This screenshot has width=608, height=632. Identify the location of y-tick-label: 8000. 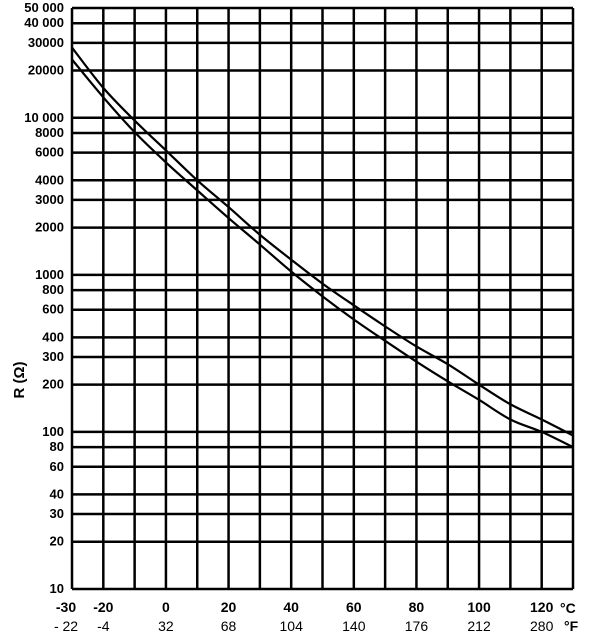
(49, 132).